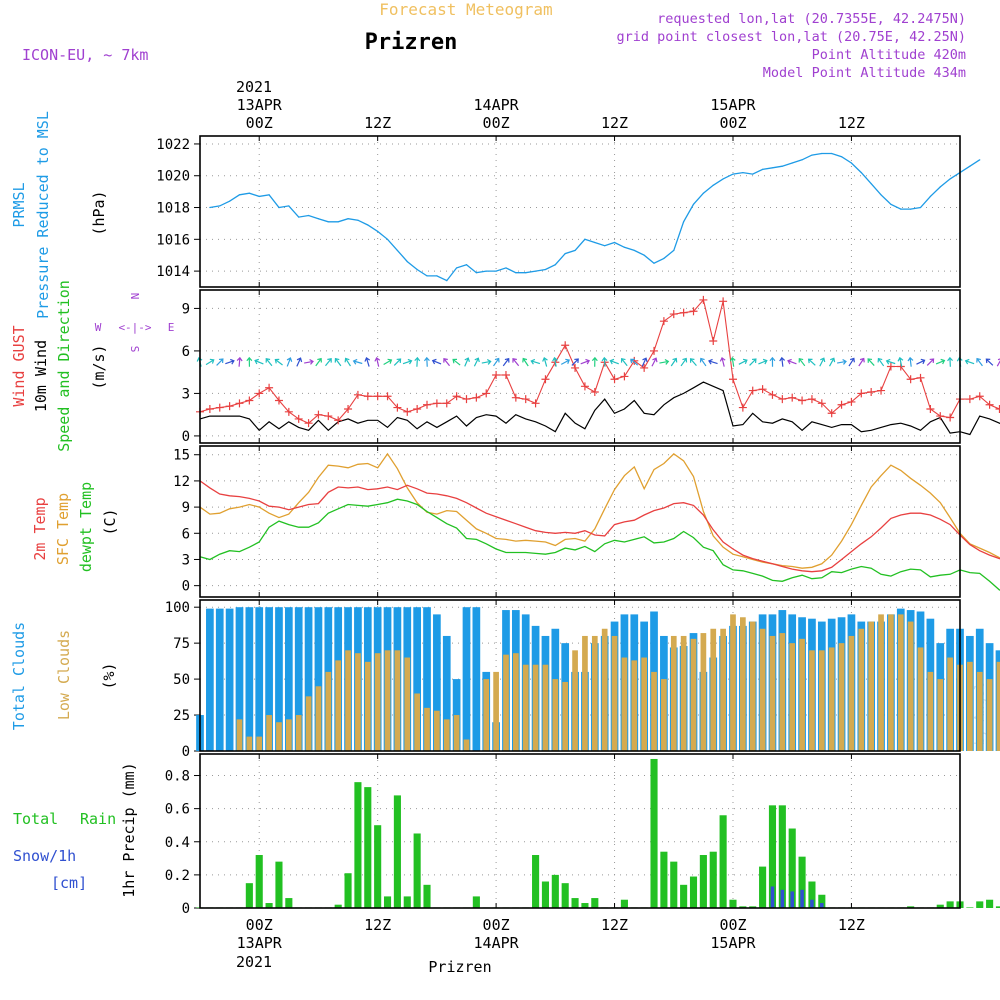  I want to click on top-axis-date-label: 15APR, so click(733, 105).